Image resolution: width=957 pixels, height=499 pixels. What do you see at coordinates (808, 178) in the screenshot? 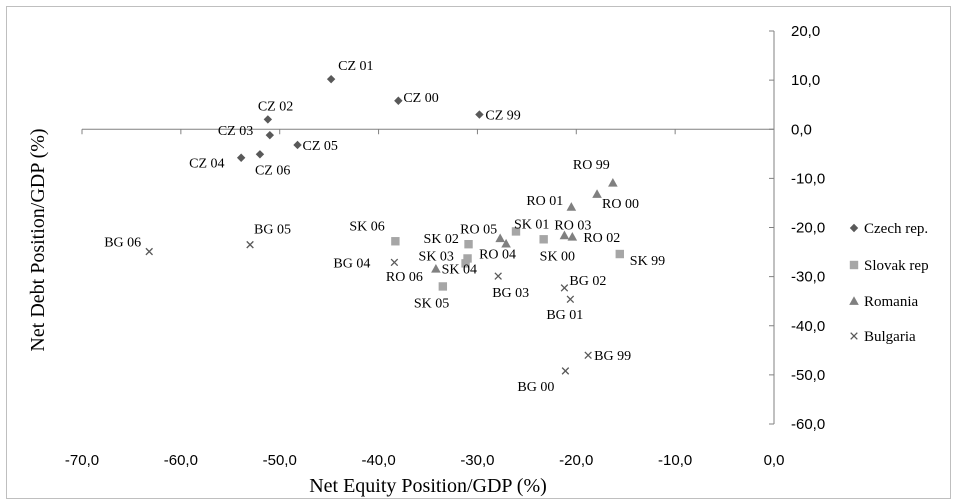
I see `y-tick-label: -10,0` at bounding box center [808, 178].